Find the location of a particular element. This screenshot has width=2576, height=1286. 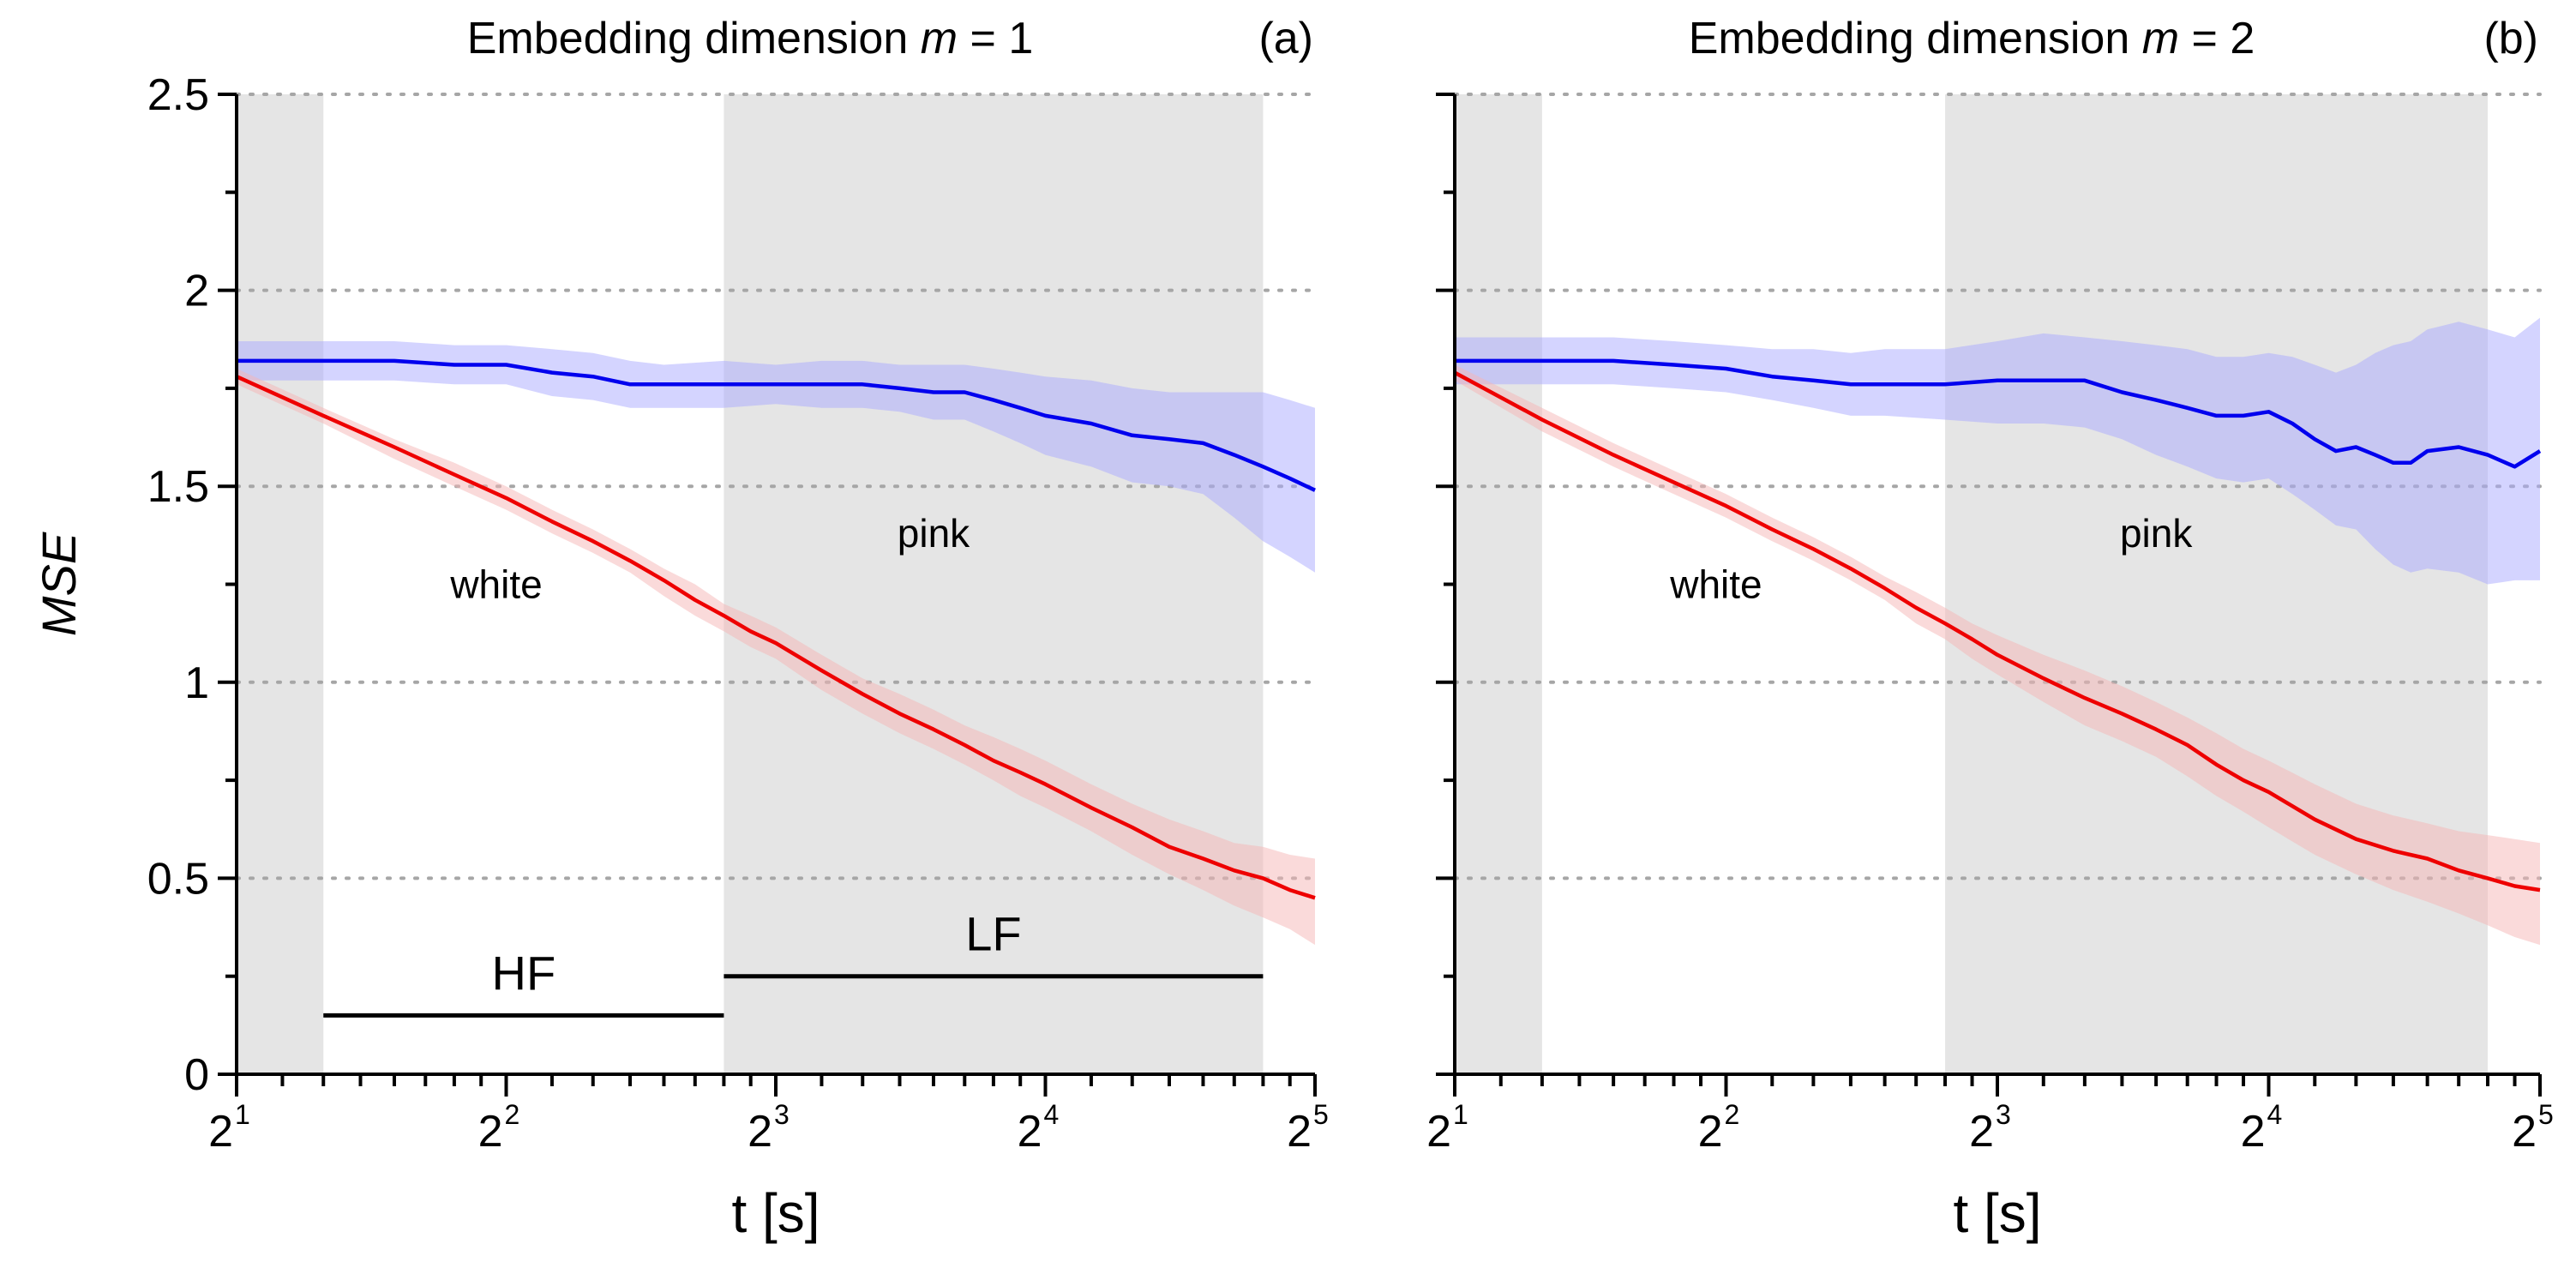

band-label-hf: HF is located at coordinates (524, 973).